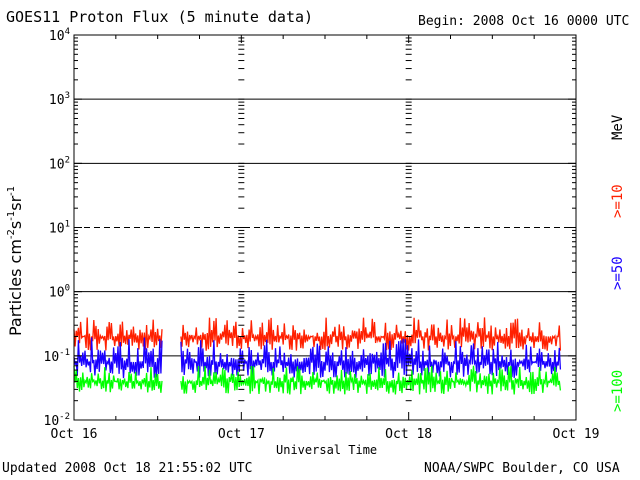  What do you see at coordinates (618, 273) in the screenshot?
I see `legend-entry-ge50: >=50` at bounding box center [618, 273].